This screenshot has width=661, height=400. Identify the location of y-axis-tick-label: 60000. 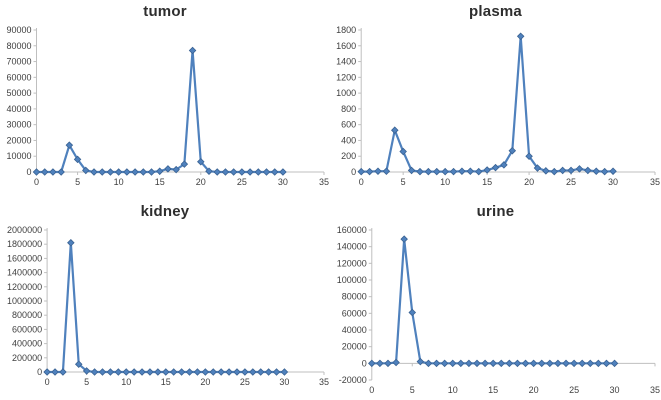
(18, 77).